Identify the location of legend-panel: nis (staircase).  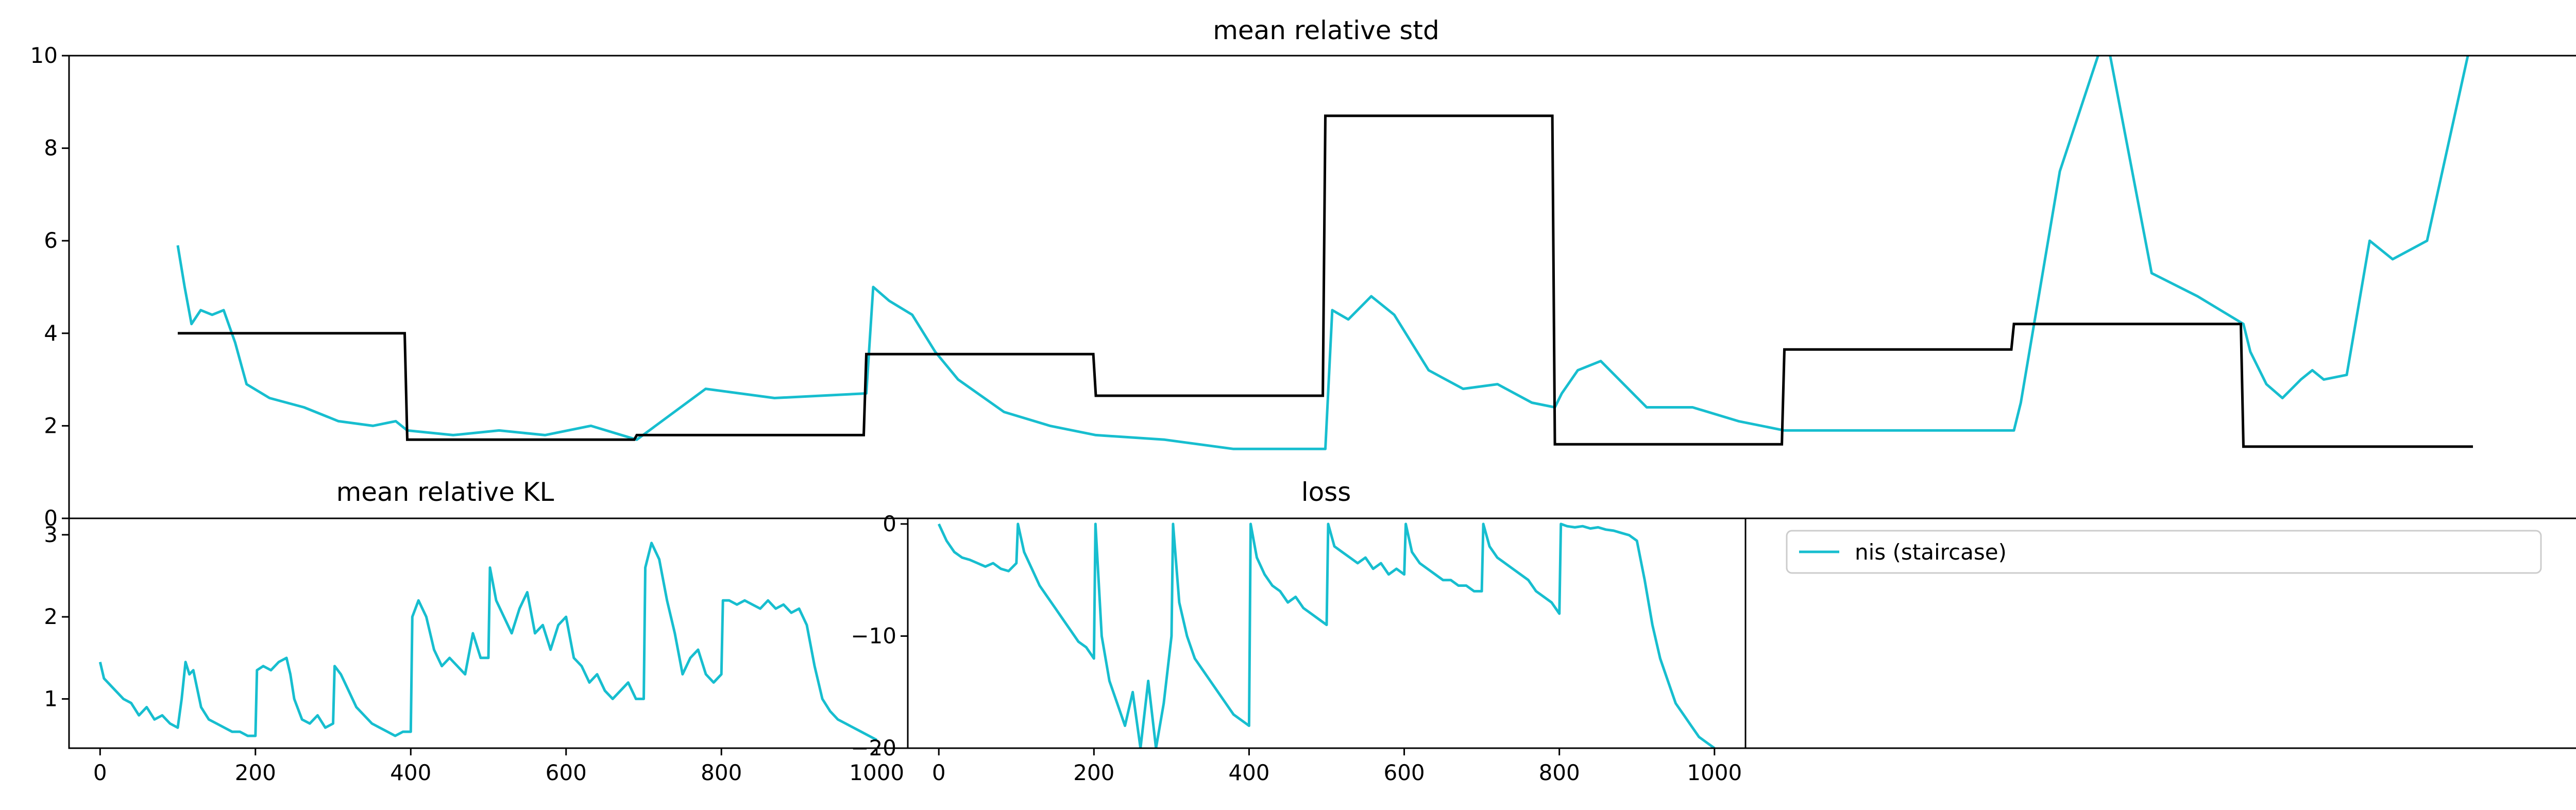
(2160, 633).